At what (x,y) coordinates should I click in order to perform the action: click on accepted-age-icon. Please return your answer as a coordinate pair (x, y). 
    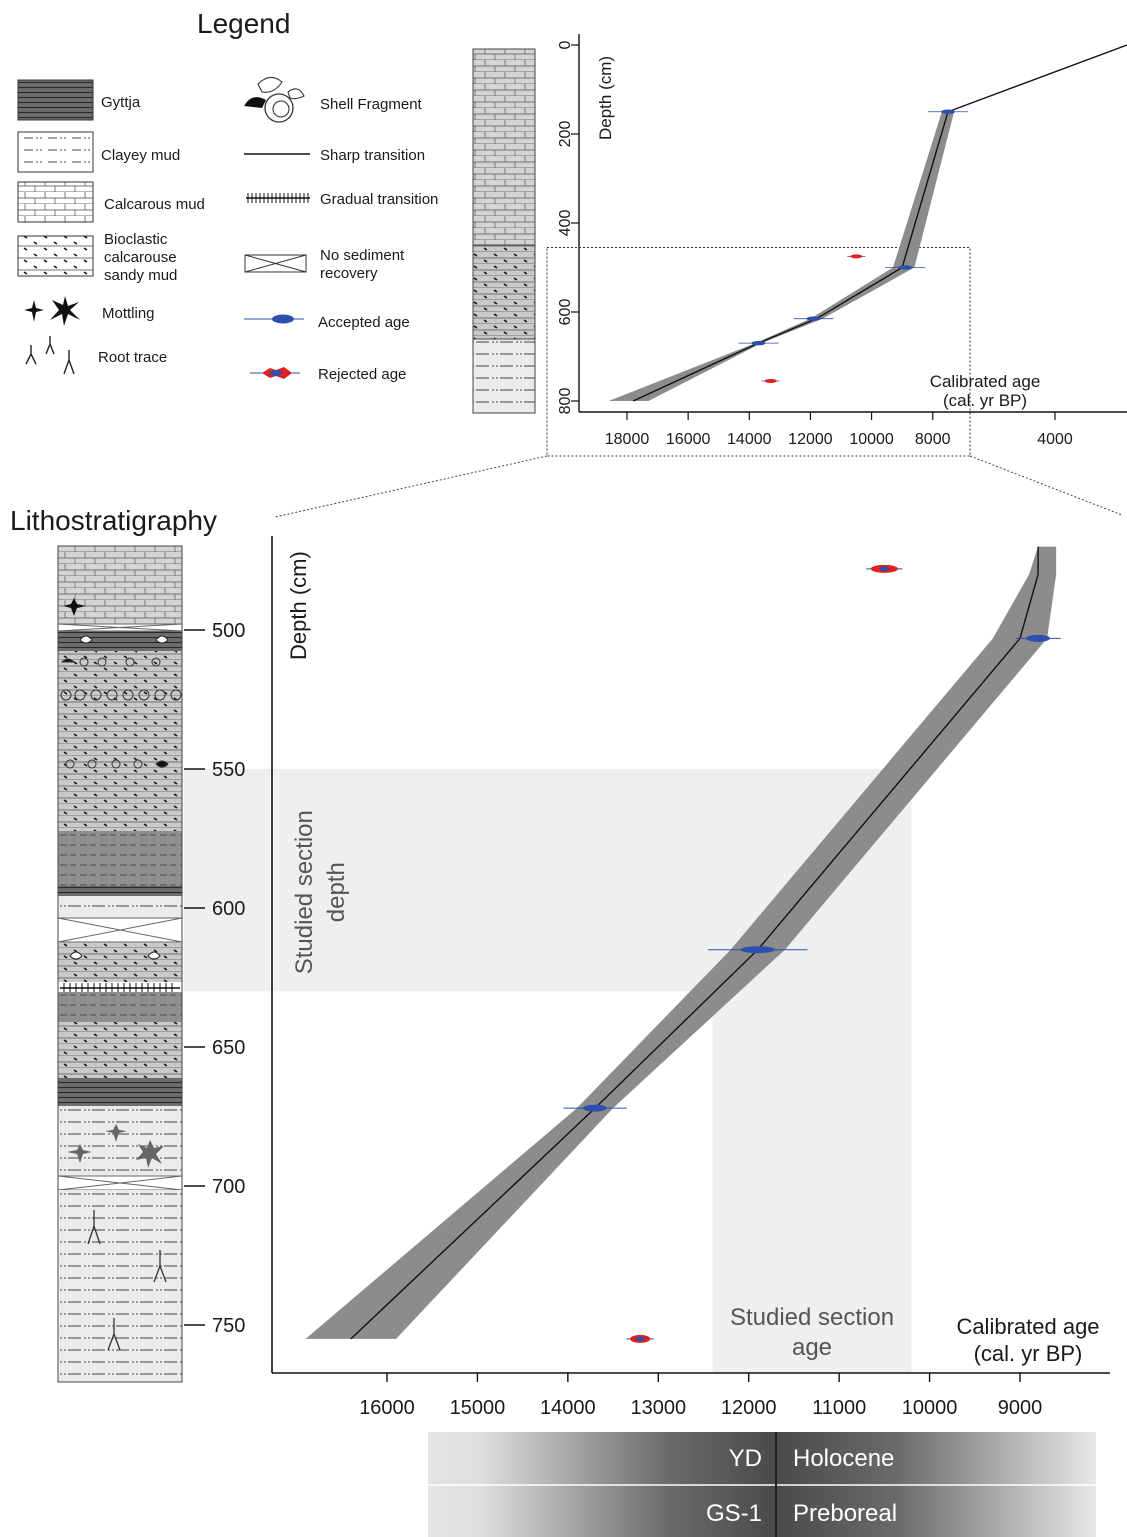
    Looking at the image, I should click on (274, 319).